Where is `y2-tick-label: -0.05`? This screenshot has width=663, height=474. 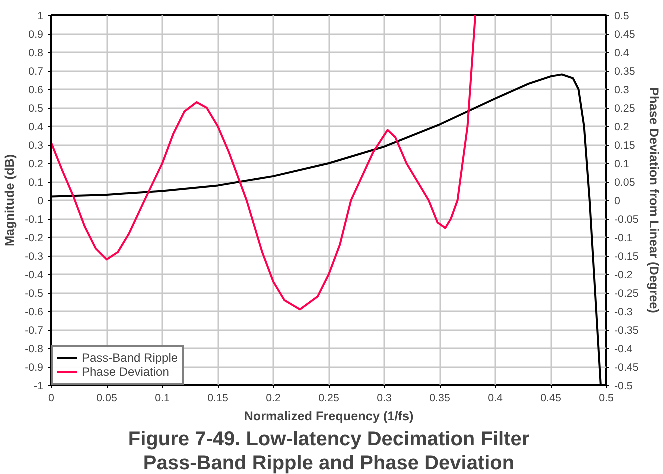 y2-tick-label: -0.05 is located at coordinates (626, 220).